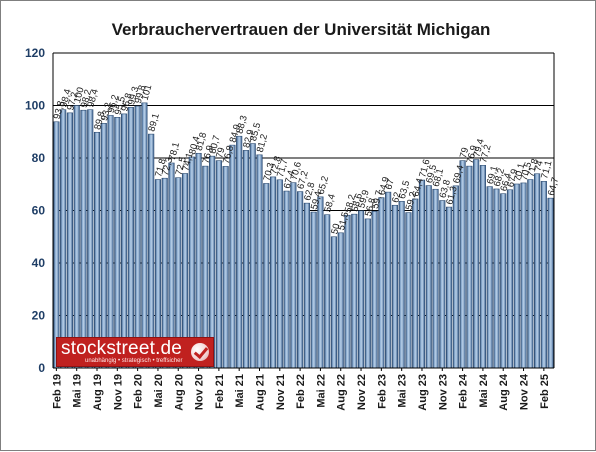  I want to click on data-label: 85,5, so click(255, 132).